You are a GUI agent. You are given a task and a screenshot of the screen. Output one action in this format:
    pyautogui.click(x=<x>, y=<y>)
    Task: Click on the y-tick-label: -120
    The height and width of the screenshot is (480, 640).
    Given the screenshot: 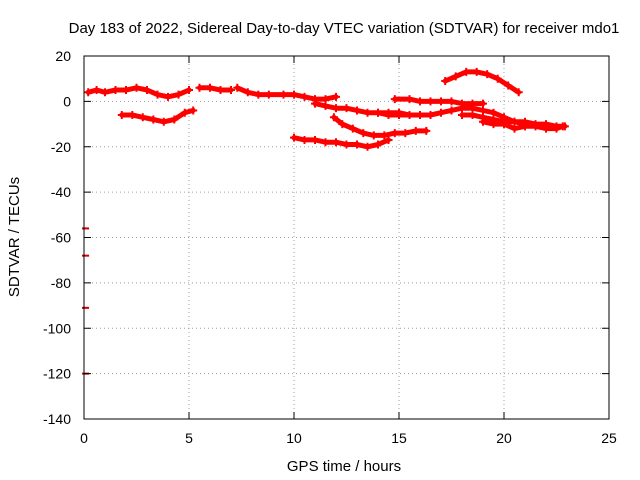 What is the action you would take?
    pyautogui.click(x=57, y=374)
    